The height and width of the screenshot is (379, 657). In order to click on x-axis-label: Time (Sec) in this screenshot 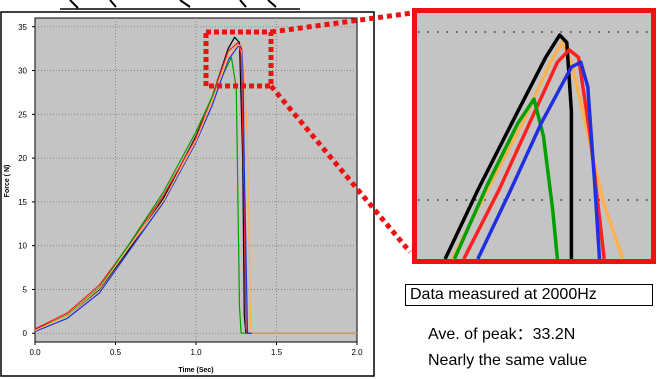, I will do `click(195, 370)`.